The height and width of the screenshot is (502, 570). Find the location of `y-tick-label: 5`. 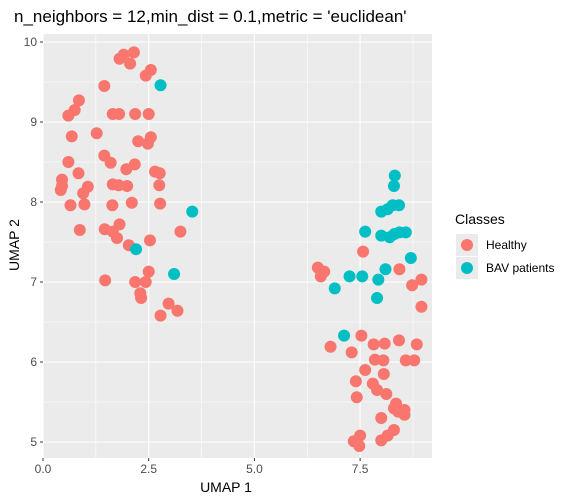

y-tick-label: 5 is located at coordinates (33, 442).